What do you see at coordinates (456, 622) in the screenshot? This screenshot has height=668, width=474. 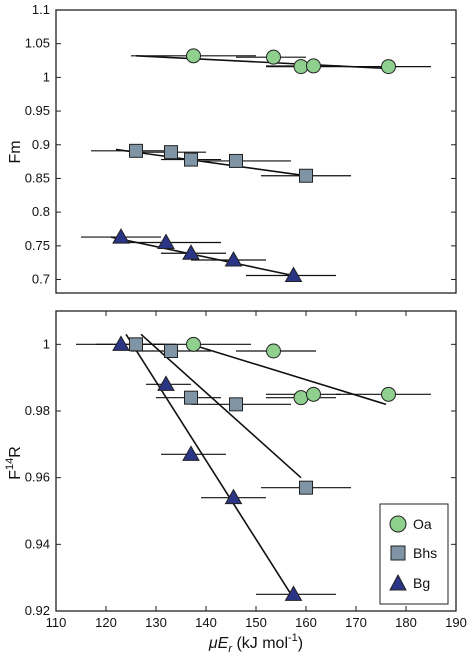 I see `x-tick-label: 190` at bounding box center [456, 622].